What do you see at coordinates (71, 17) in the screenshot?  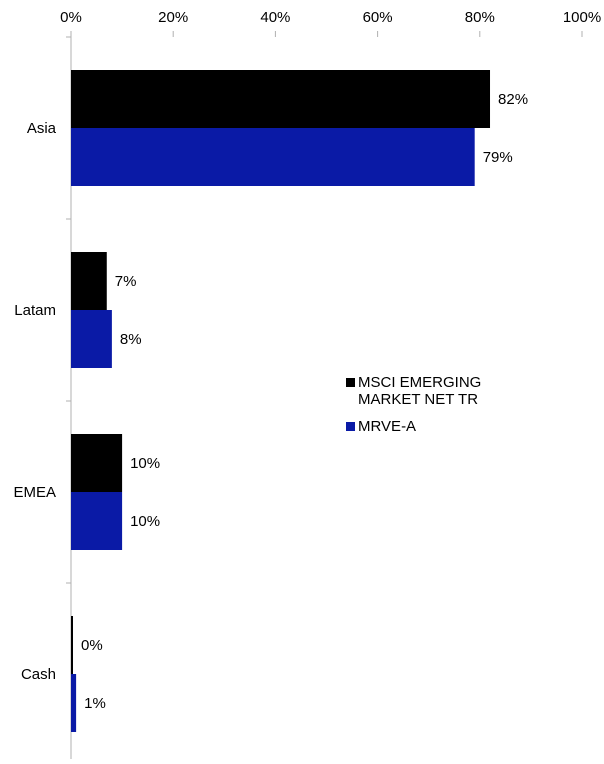 I see `x-tick-label: 0%` at bounding box center [71, 17].